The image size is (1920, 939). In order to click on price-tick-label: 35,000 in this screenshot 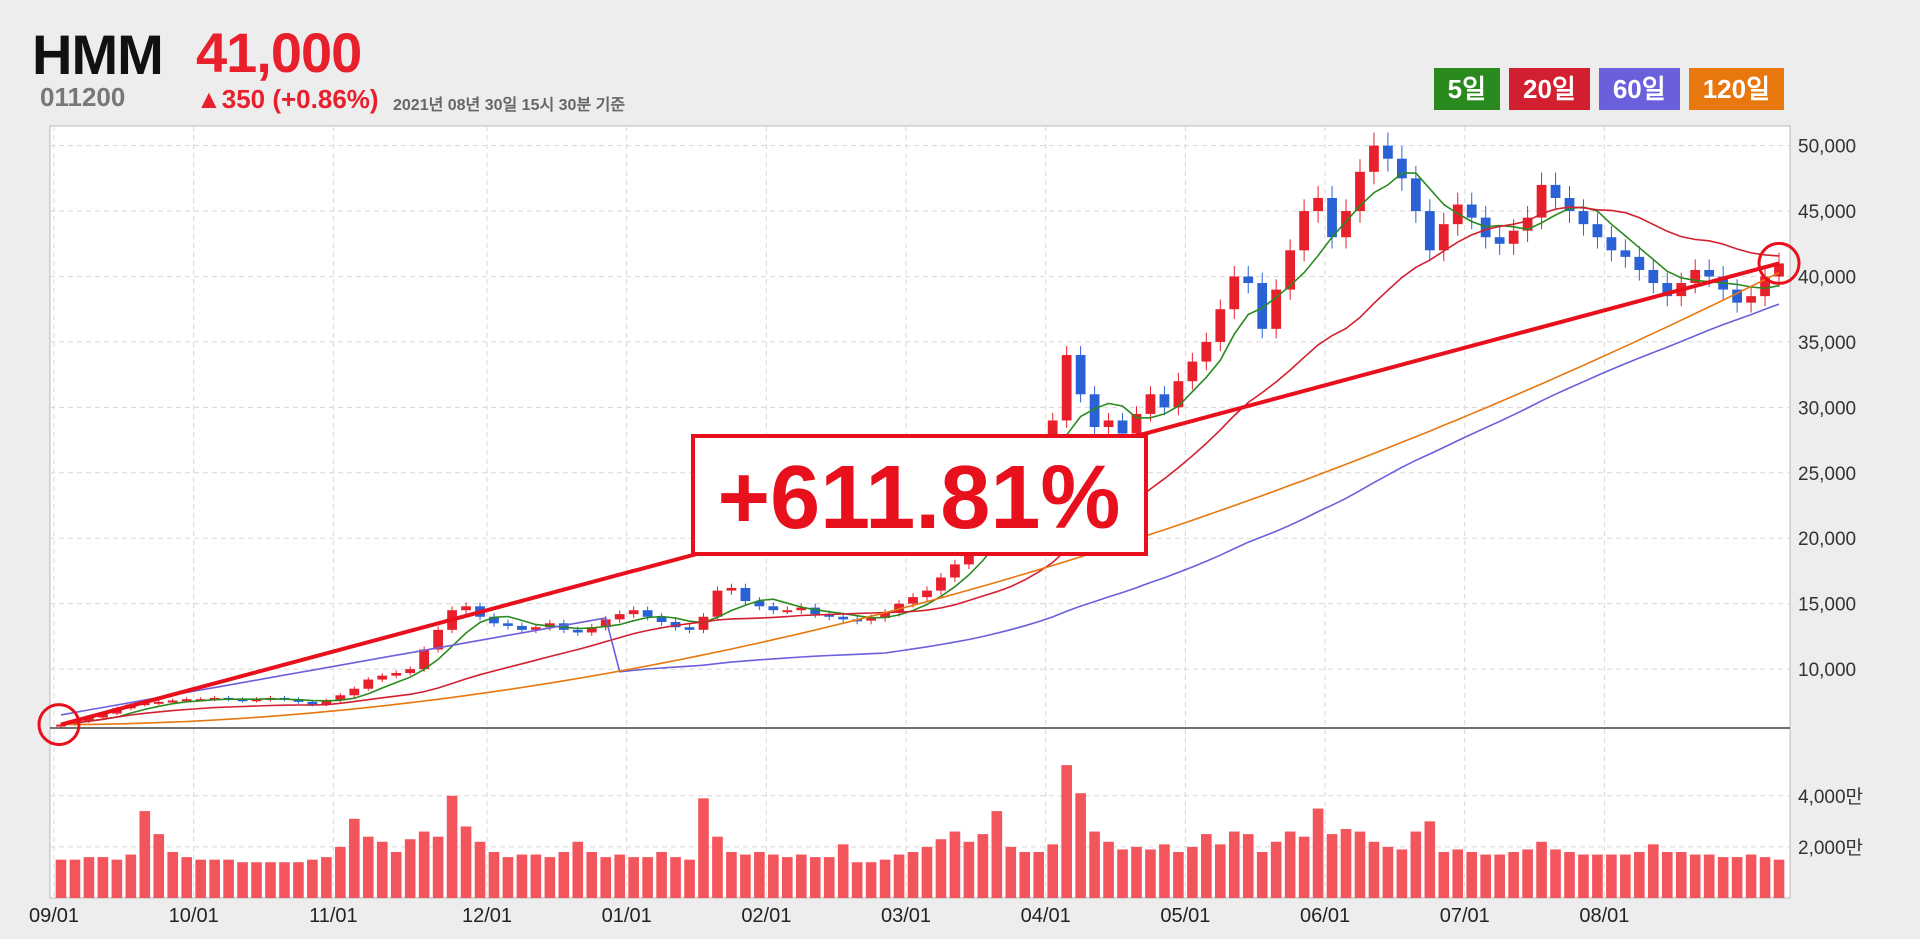, I will do `click(1827, 343)`.